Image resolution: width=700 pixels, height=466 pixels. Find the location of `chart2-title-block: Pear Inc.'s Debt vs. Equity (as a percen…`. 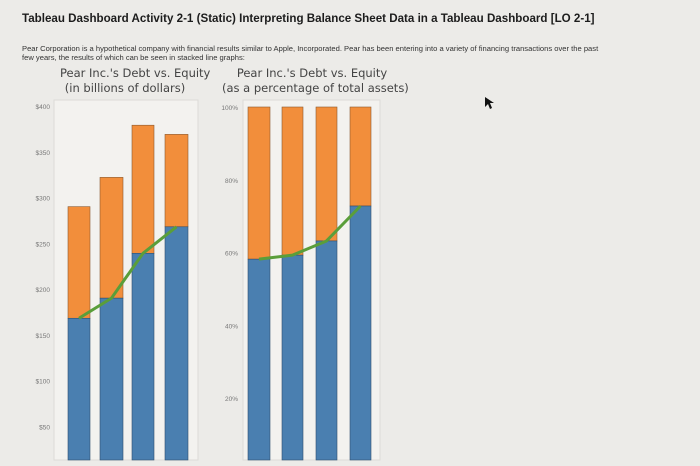

chart2-title-block: Pear Inc.'s Debt vs. Equity (as a percen… is located at coordinates (315, 81).